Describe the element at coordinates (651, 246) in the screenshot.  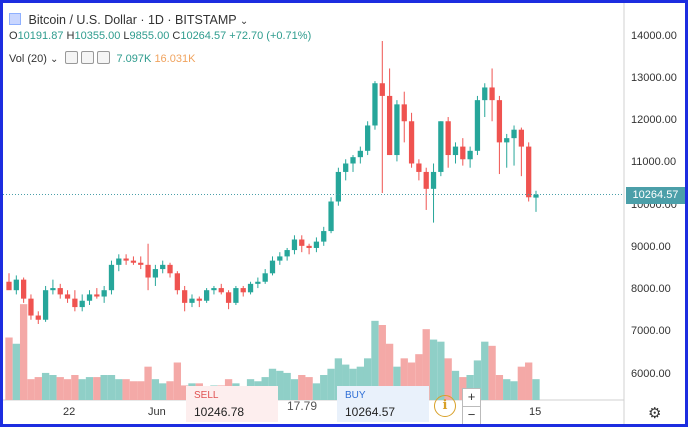
I see `price-tick-label: 9000.00` at that location.